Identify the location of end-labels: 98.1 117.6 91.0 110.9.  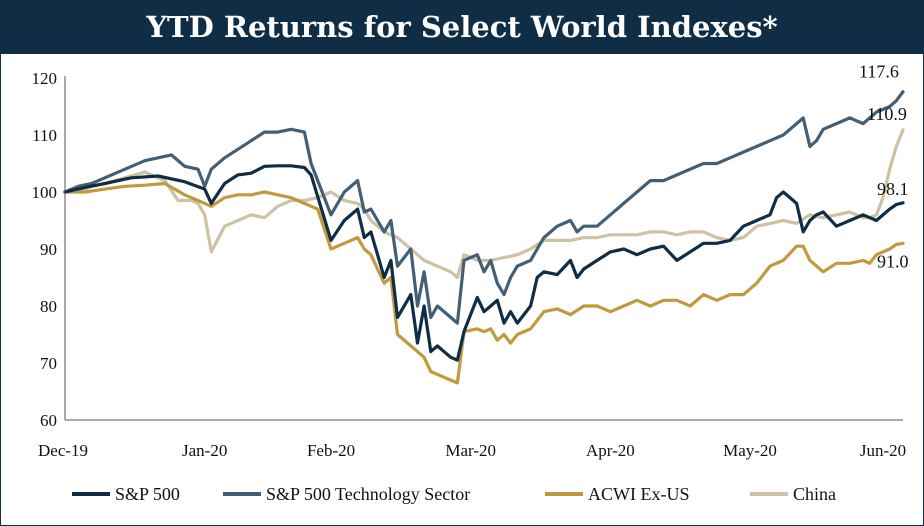
(884, 167).